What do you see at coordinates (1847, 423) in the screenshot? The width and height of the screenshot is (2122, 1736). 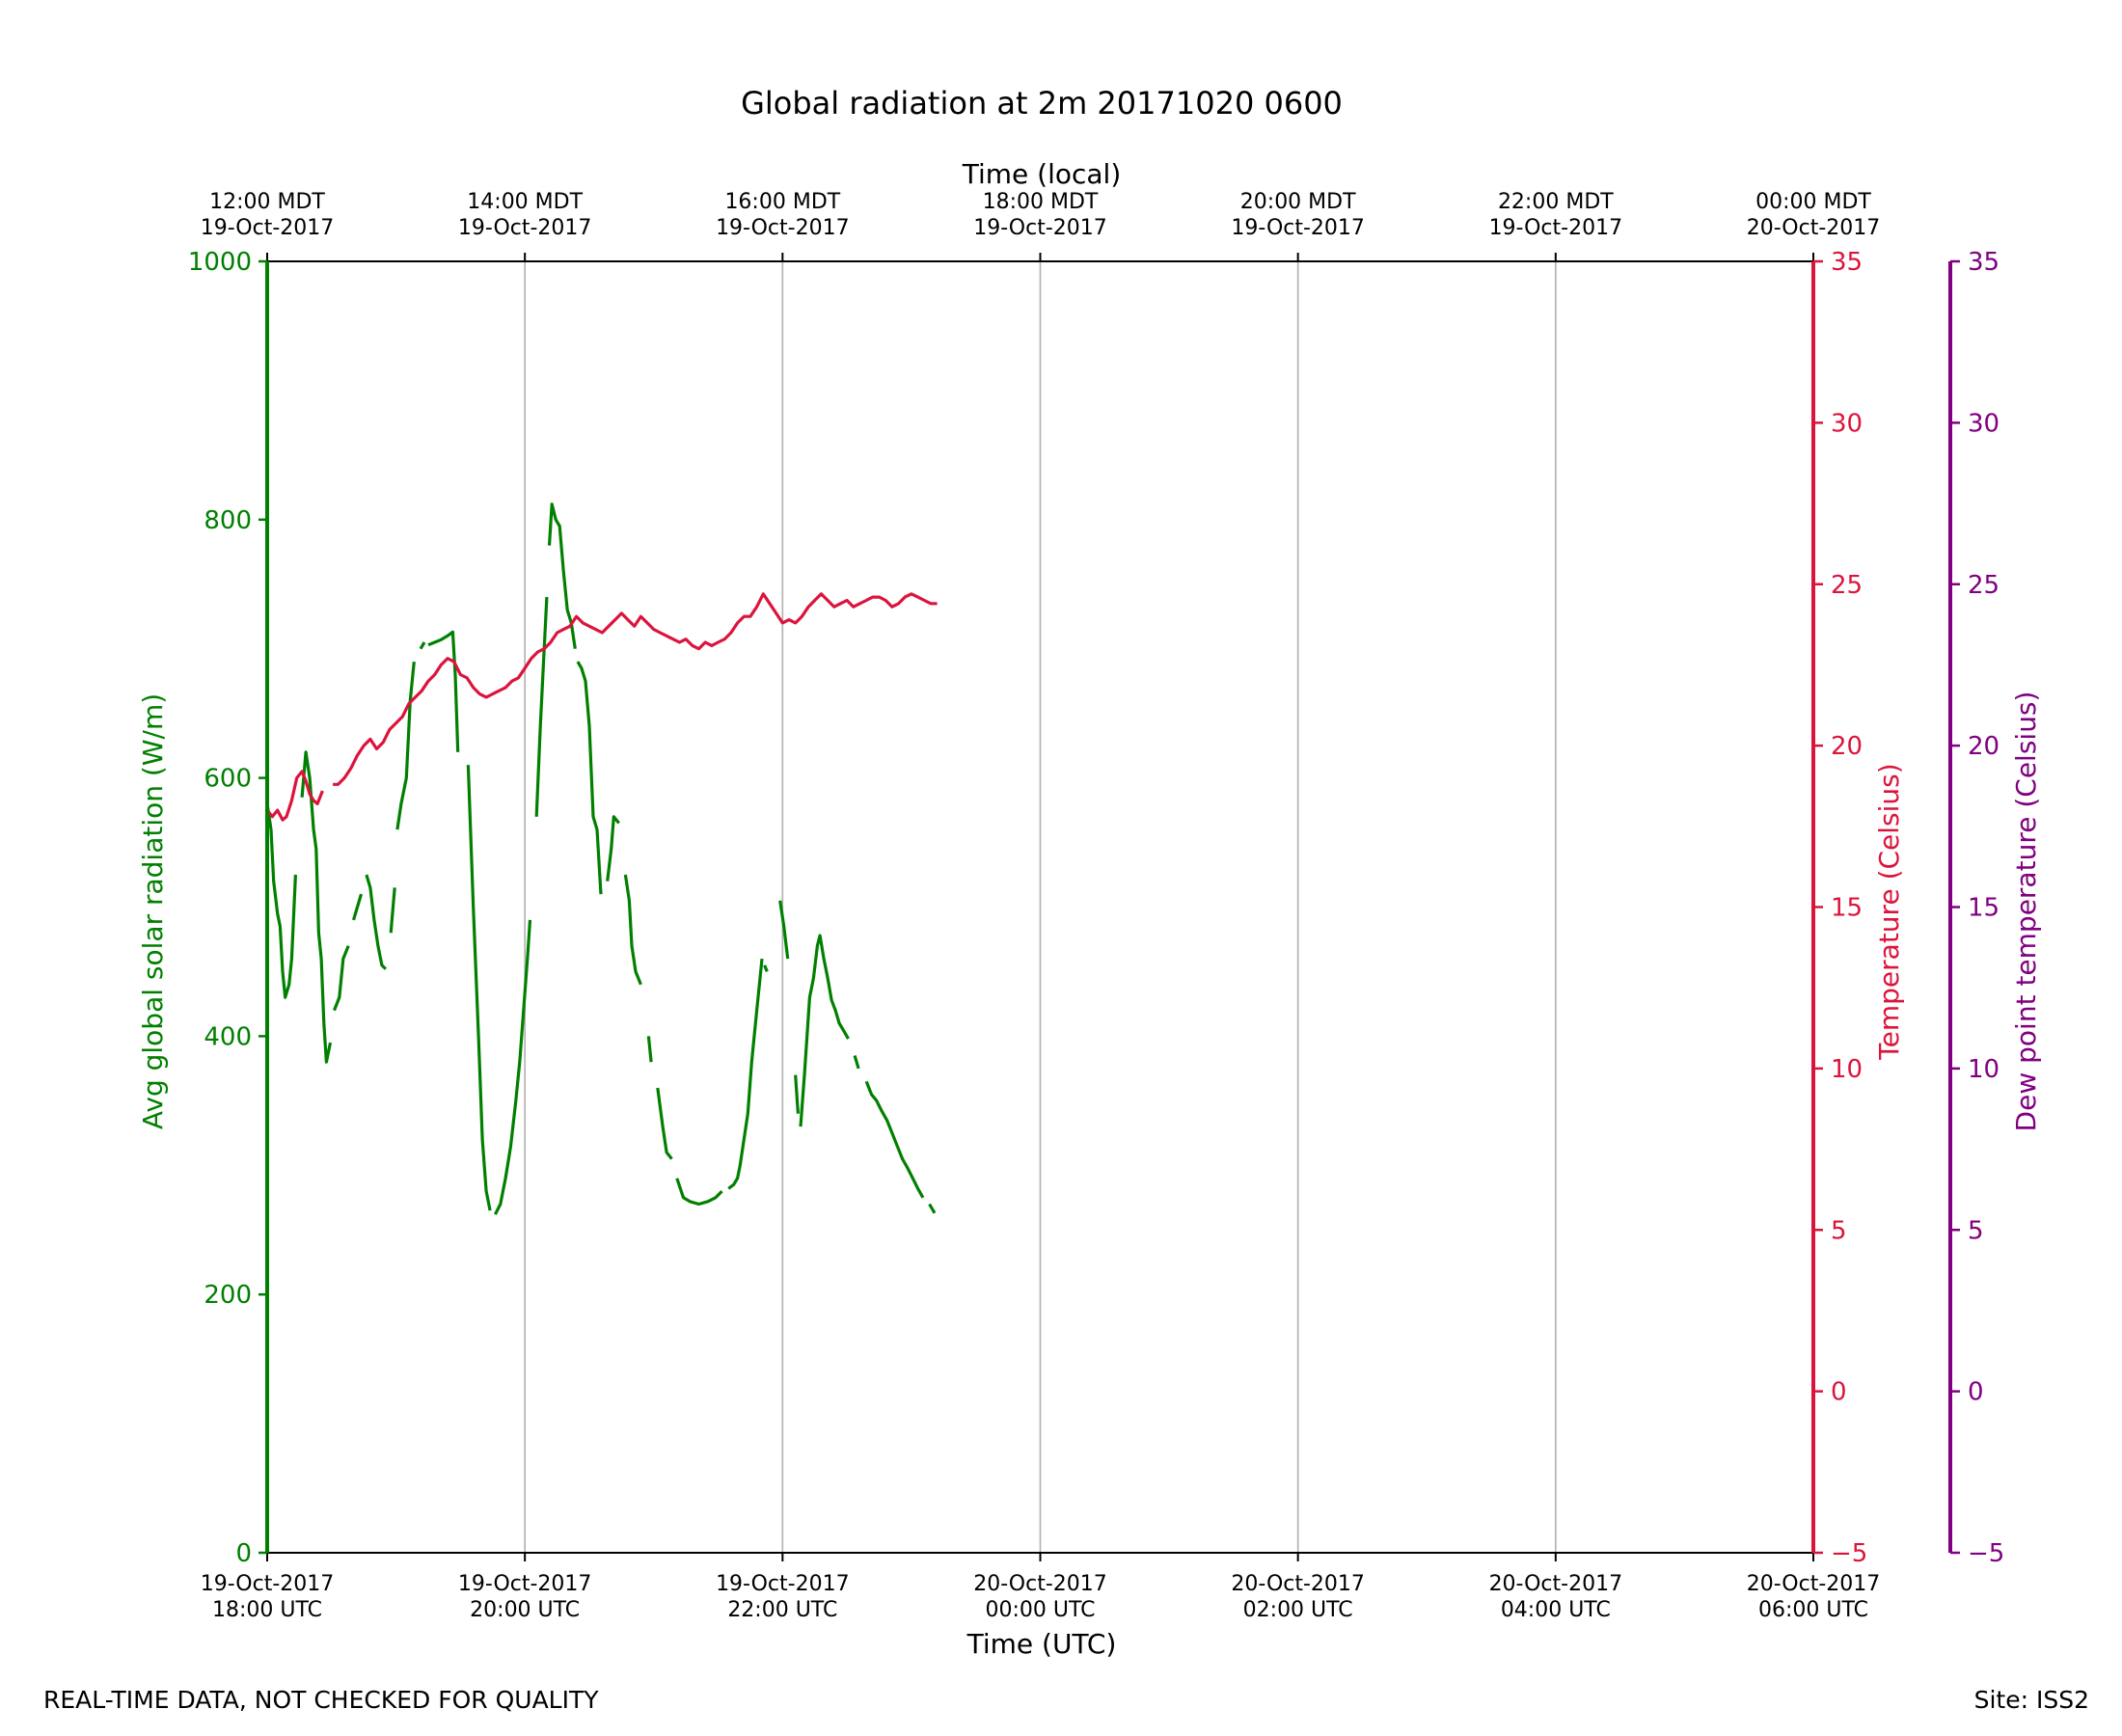 I see `temperature-tick-label: 30` at bounding box center [1847, 423].